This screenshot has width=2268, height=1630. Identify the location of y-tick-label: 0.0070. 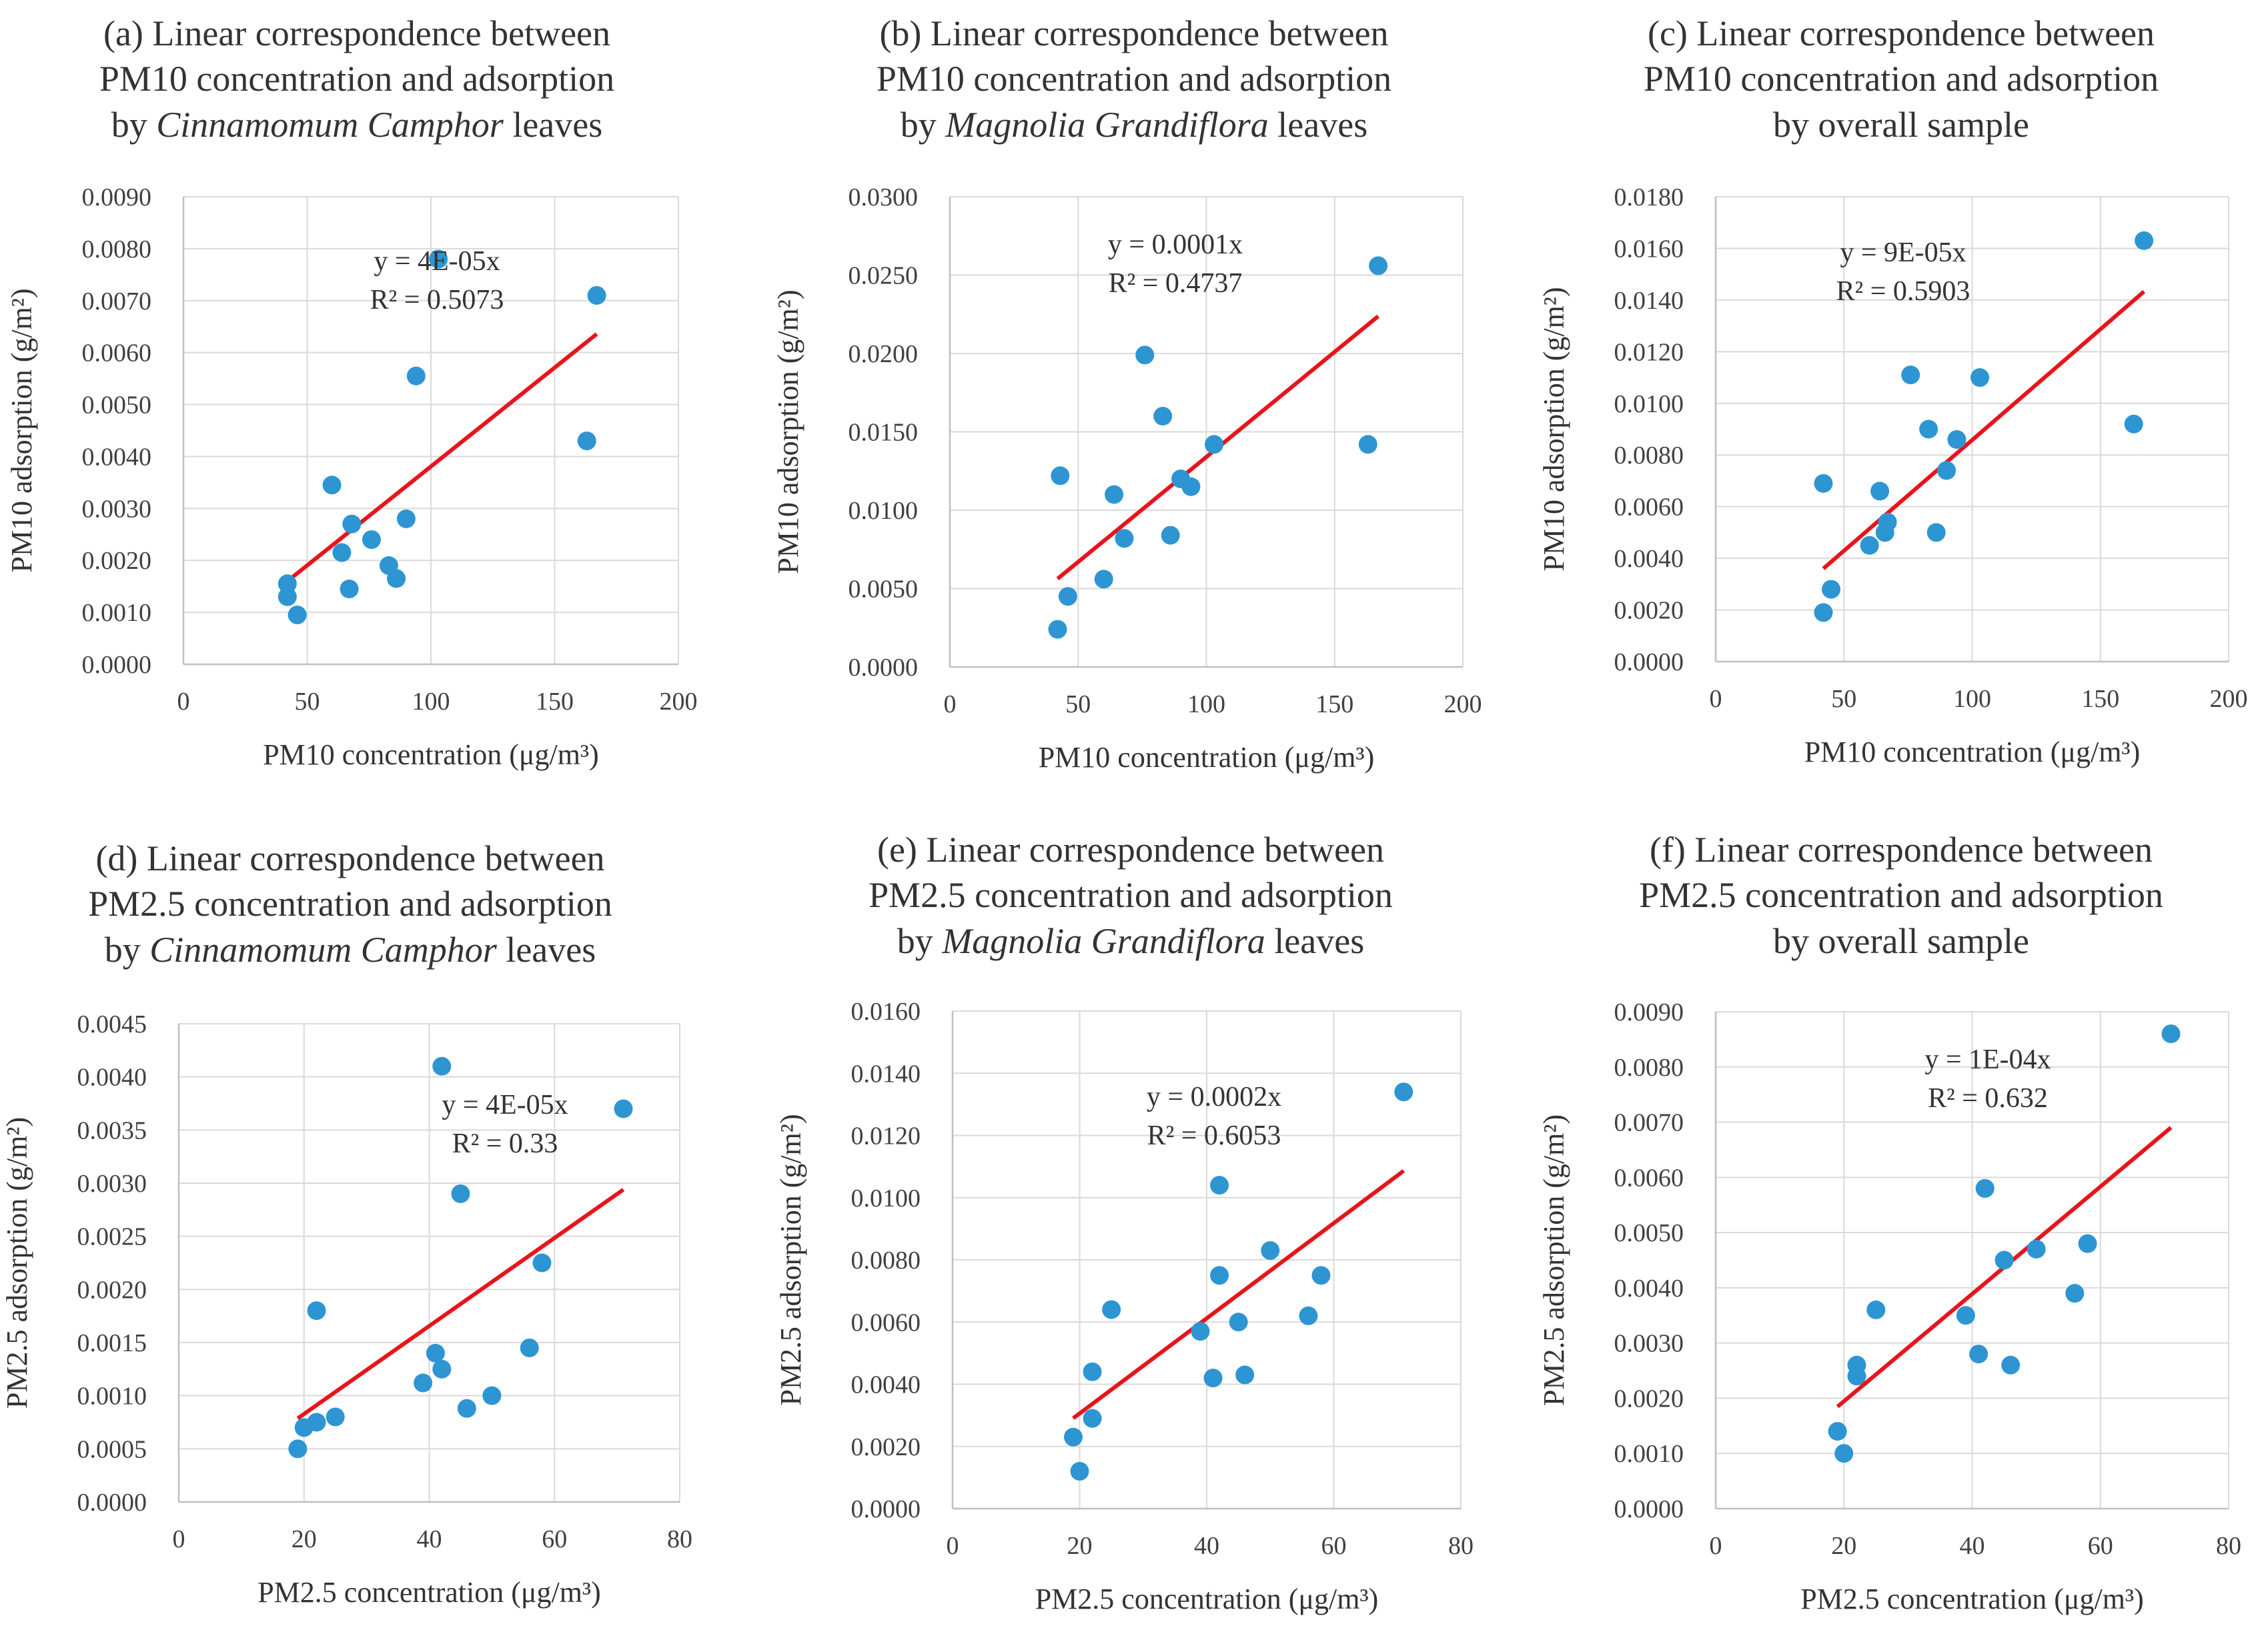
(117, 301).